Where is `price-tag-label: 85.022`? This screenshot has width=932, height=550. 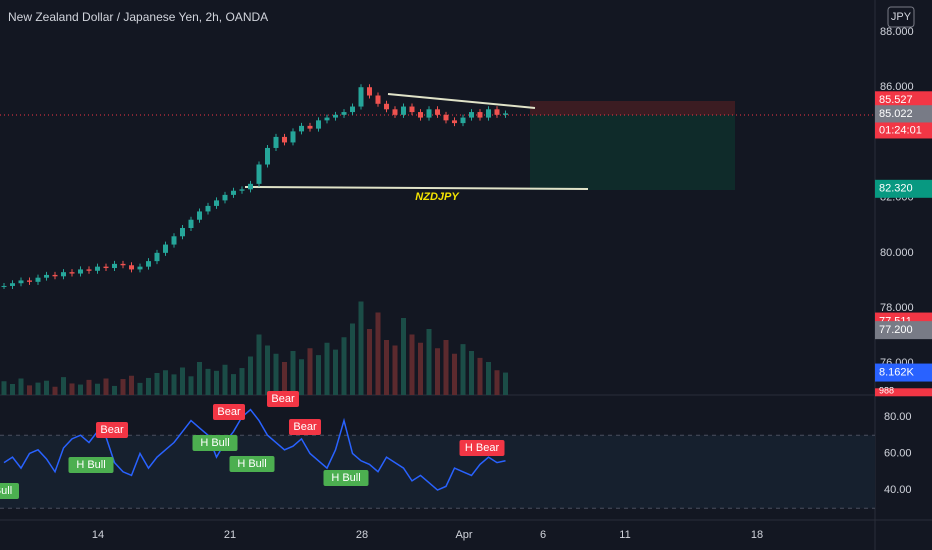
price-tag-label: 85.022 is located at coordinates (896, 114).